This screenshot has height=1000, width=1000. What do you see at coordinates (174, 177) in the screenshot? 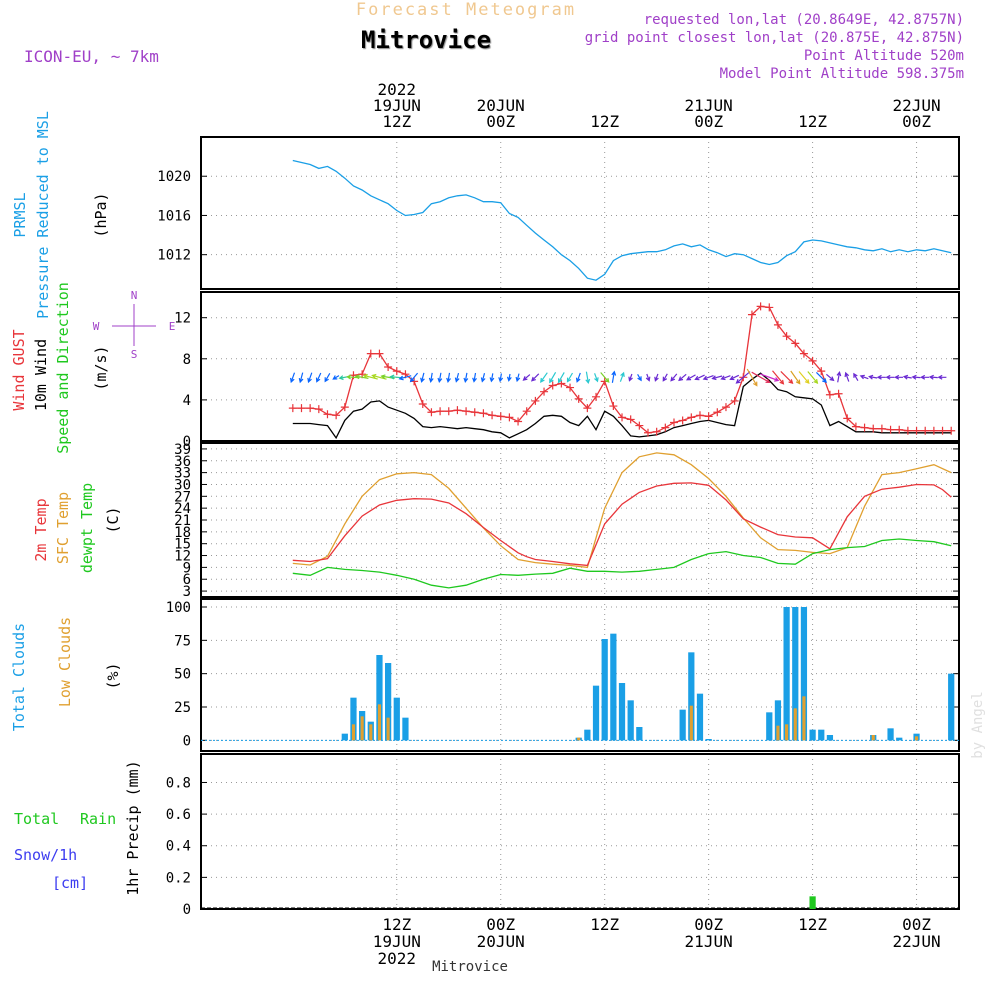
I see `y-tick-label: 1020` at bounding box center [174, 177].